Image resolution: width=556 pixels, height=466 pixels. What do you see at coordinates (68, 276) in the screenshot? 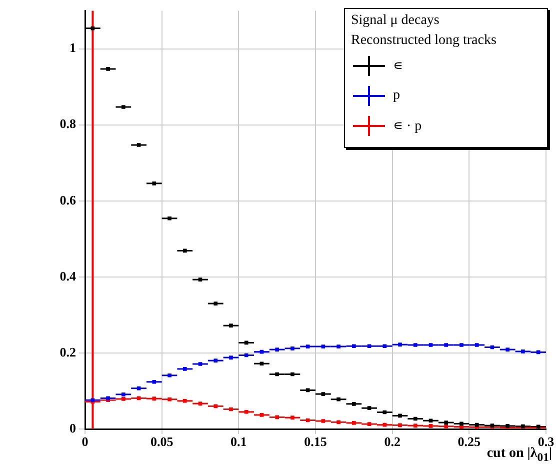
I see `y-tick-label: 0.4` at bounding box center [68, 276].